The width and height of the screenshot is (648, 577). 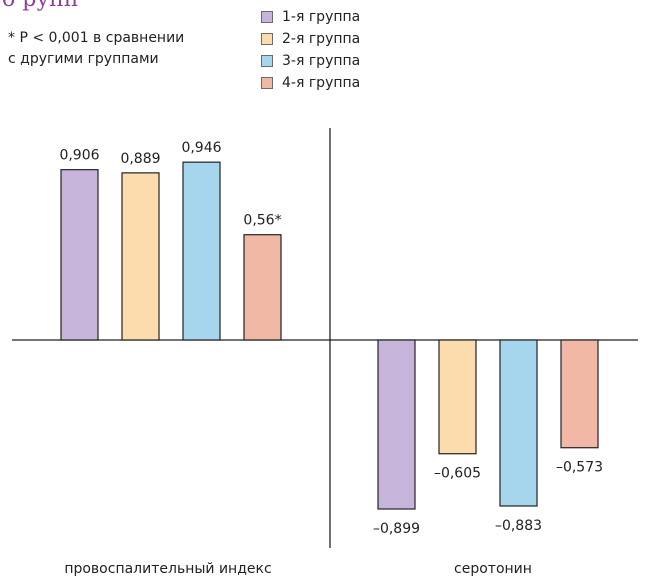 I want to click on value-label: –0,573, so click(x=579, y=468).